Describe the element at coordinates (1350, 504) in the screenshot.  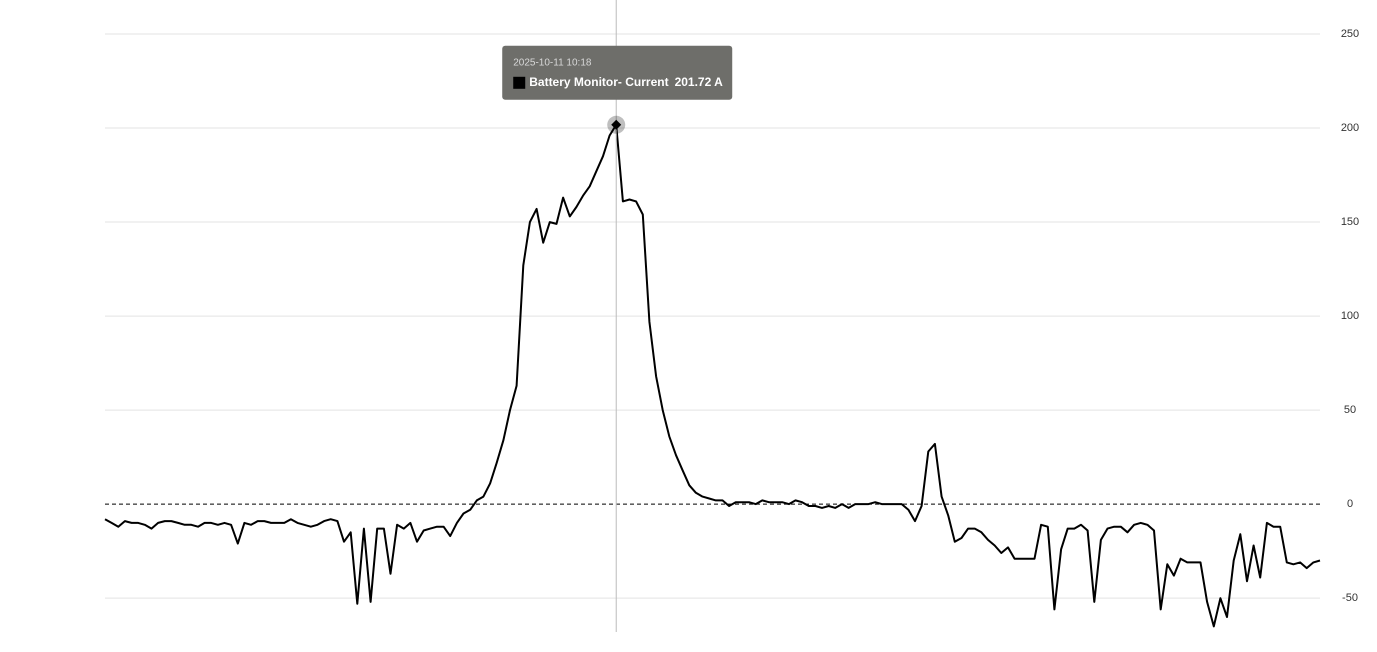
I see `y-tick-label: 0` at that location.